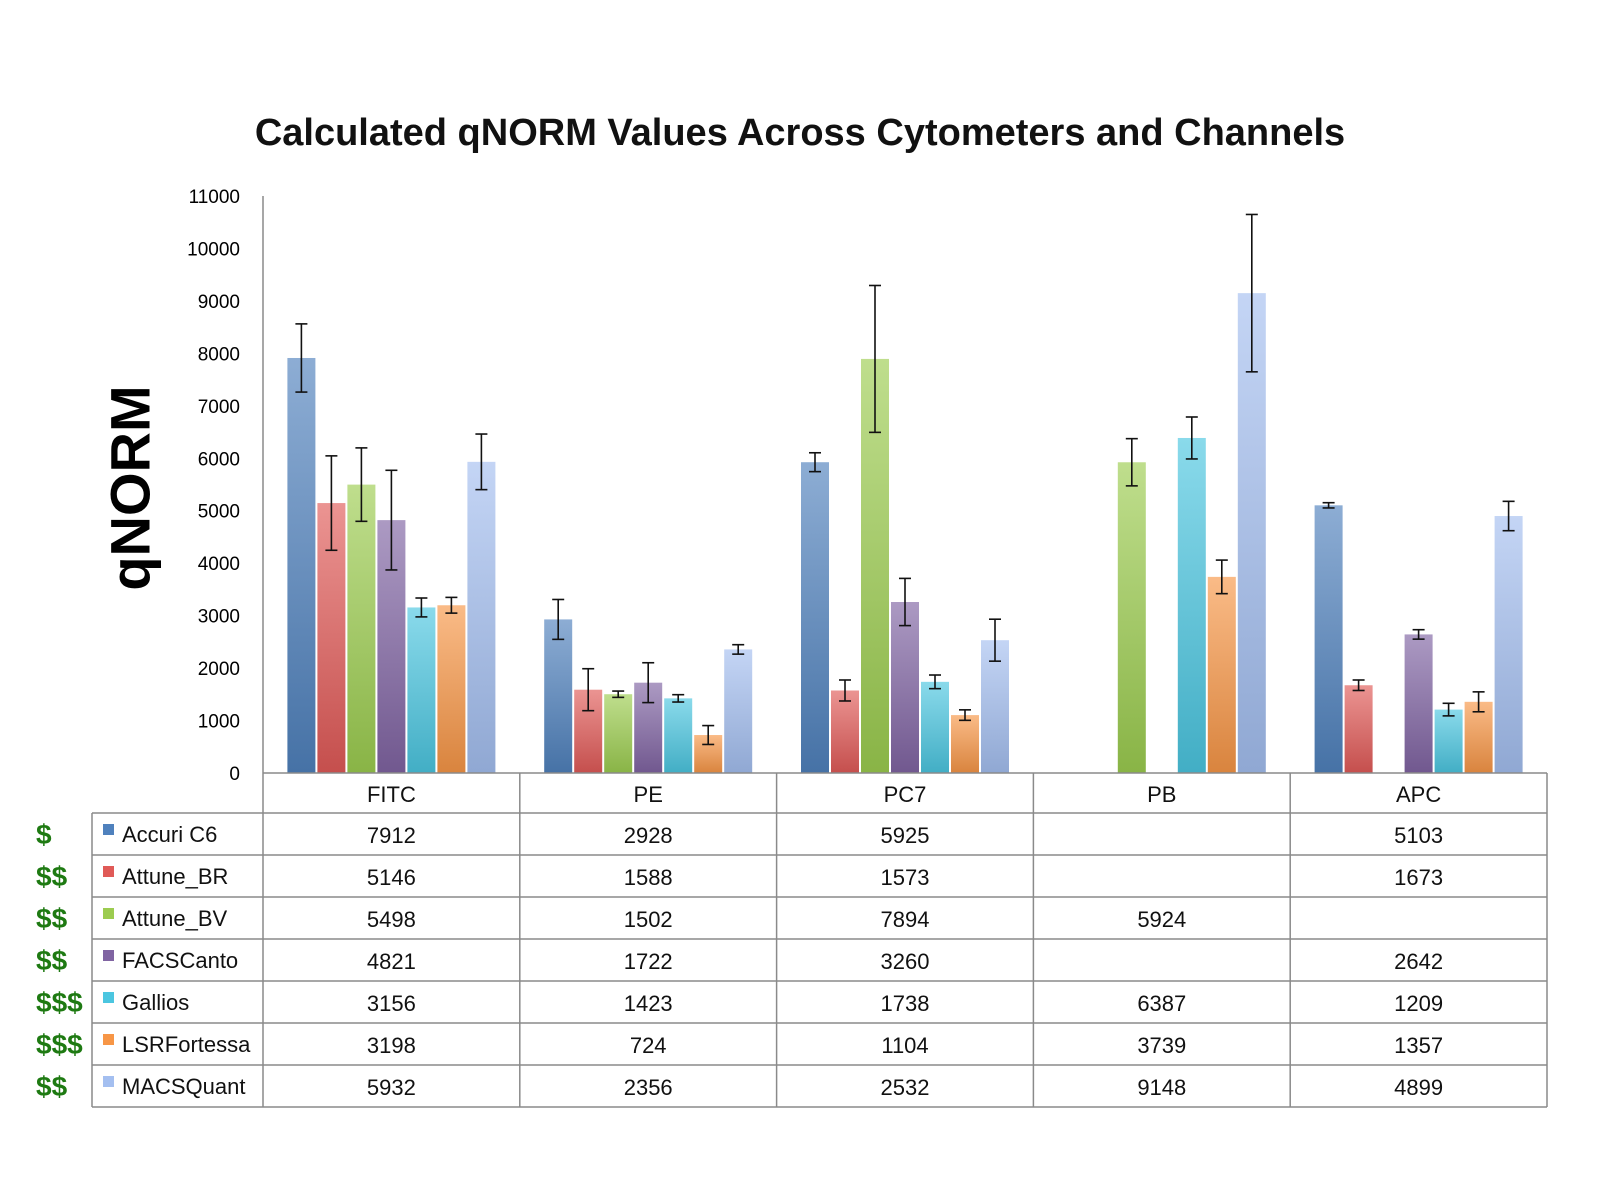  What do you see at coordinates (648, 919) in the screenshot?
I see `data-value: 1502` at bounding box center [648, 919].